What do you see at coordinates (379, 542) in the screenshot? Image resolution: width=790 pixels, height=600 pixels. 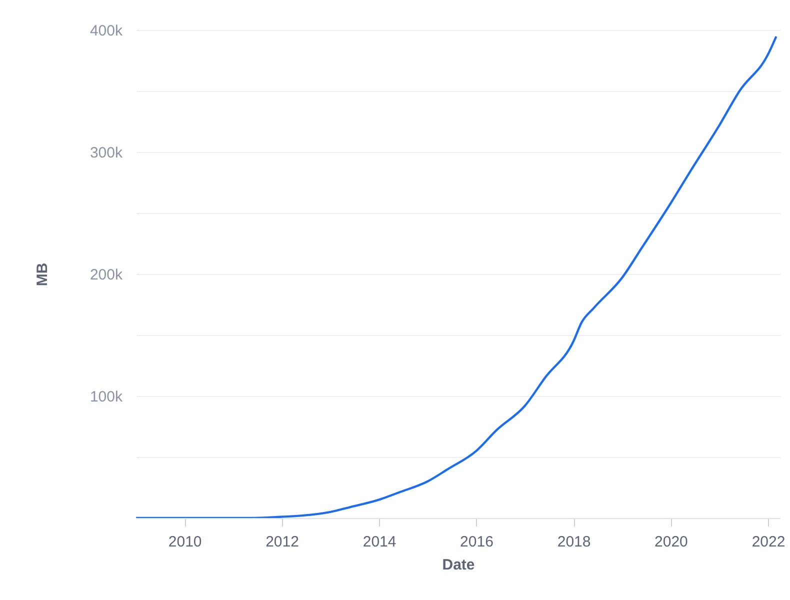 I see `x-tick-label: 2014` at bounding box center [379, 542].